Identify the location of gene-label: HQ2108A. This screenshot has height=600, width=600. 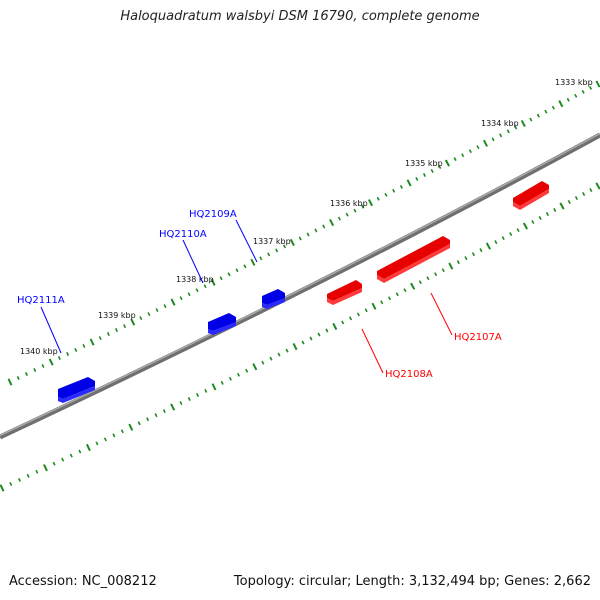
(409, 374).